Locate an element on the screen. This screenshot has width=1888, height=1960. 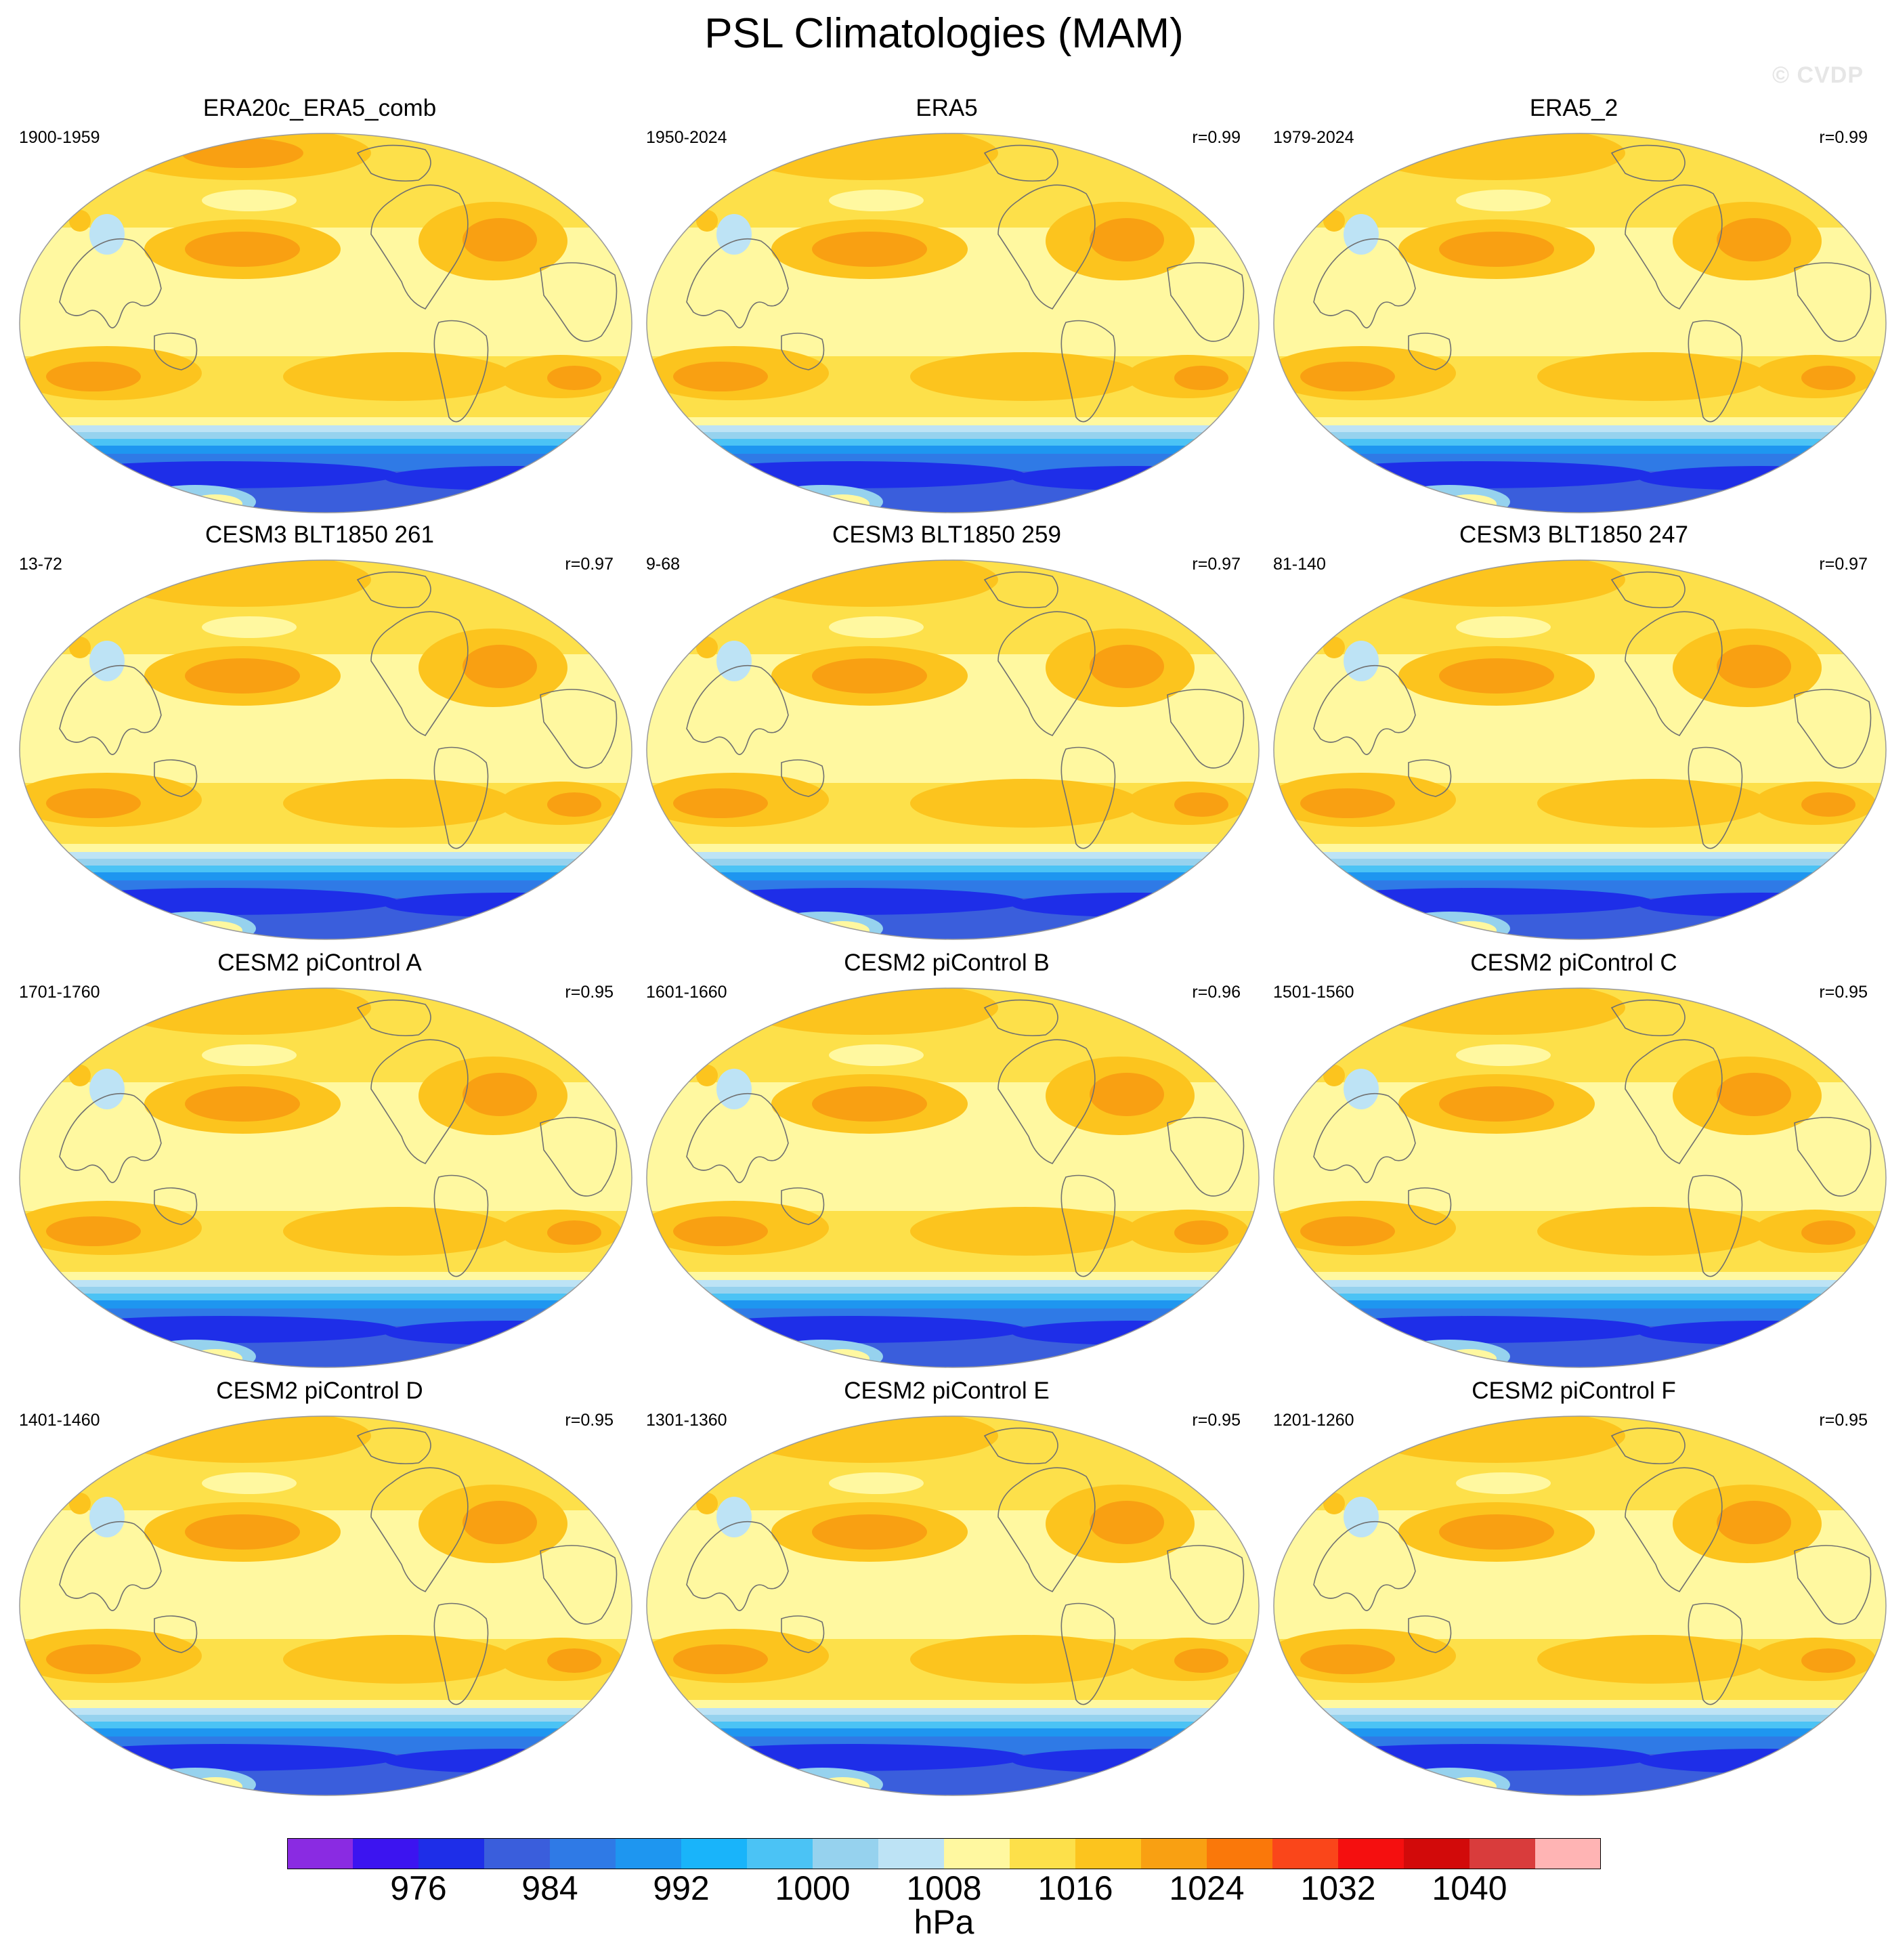
panel-title: CESM2 piControl C is located at coordinates (1573, 963).